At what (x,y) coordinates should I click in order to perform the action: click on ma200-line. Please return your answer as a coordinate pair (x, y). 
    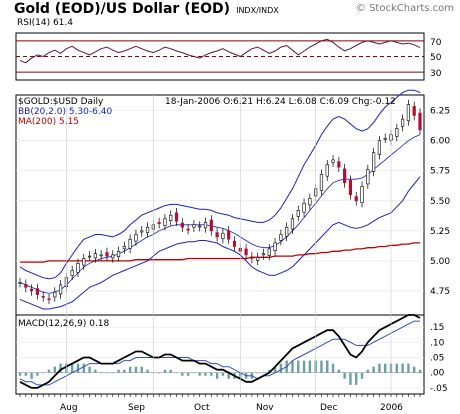
    Looking at the image, I should click on (220, 252).